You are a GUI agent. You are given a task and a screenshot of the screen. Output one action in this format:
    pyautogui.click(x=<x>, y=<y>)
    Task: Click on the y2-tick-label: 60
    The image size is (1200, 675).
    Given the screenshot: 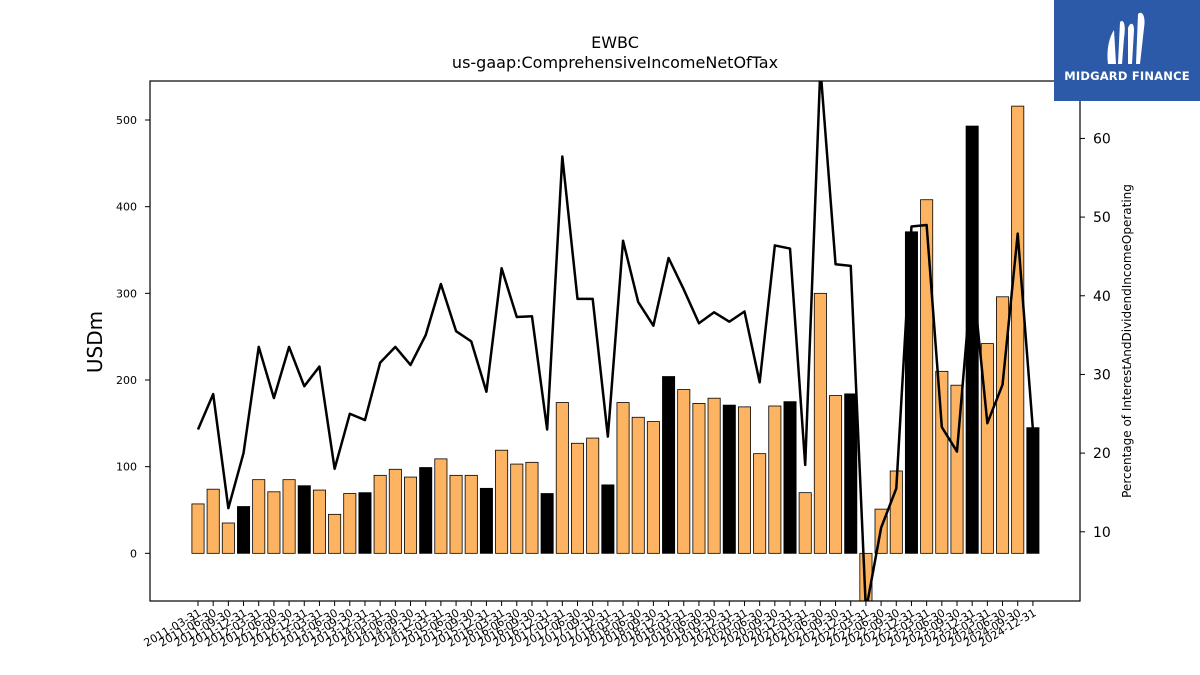 What is the action you would take?
    pyautogui.click(x=1102, y=139)
    